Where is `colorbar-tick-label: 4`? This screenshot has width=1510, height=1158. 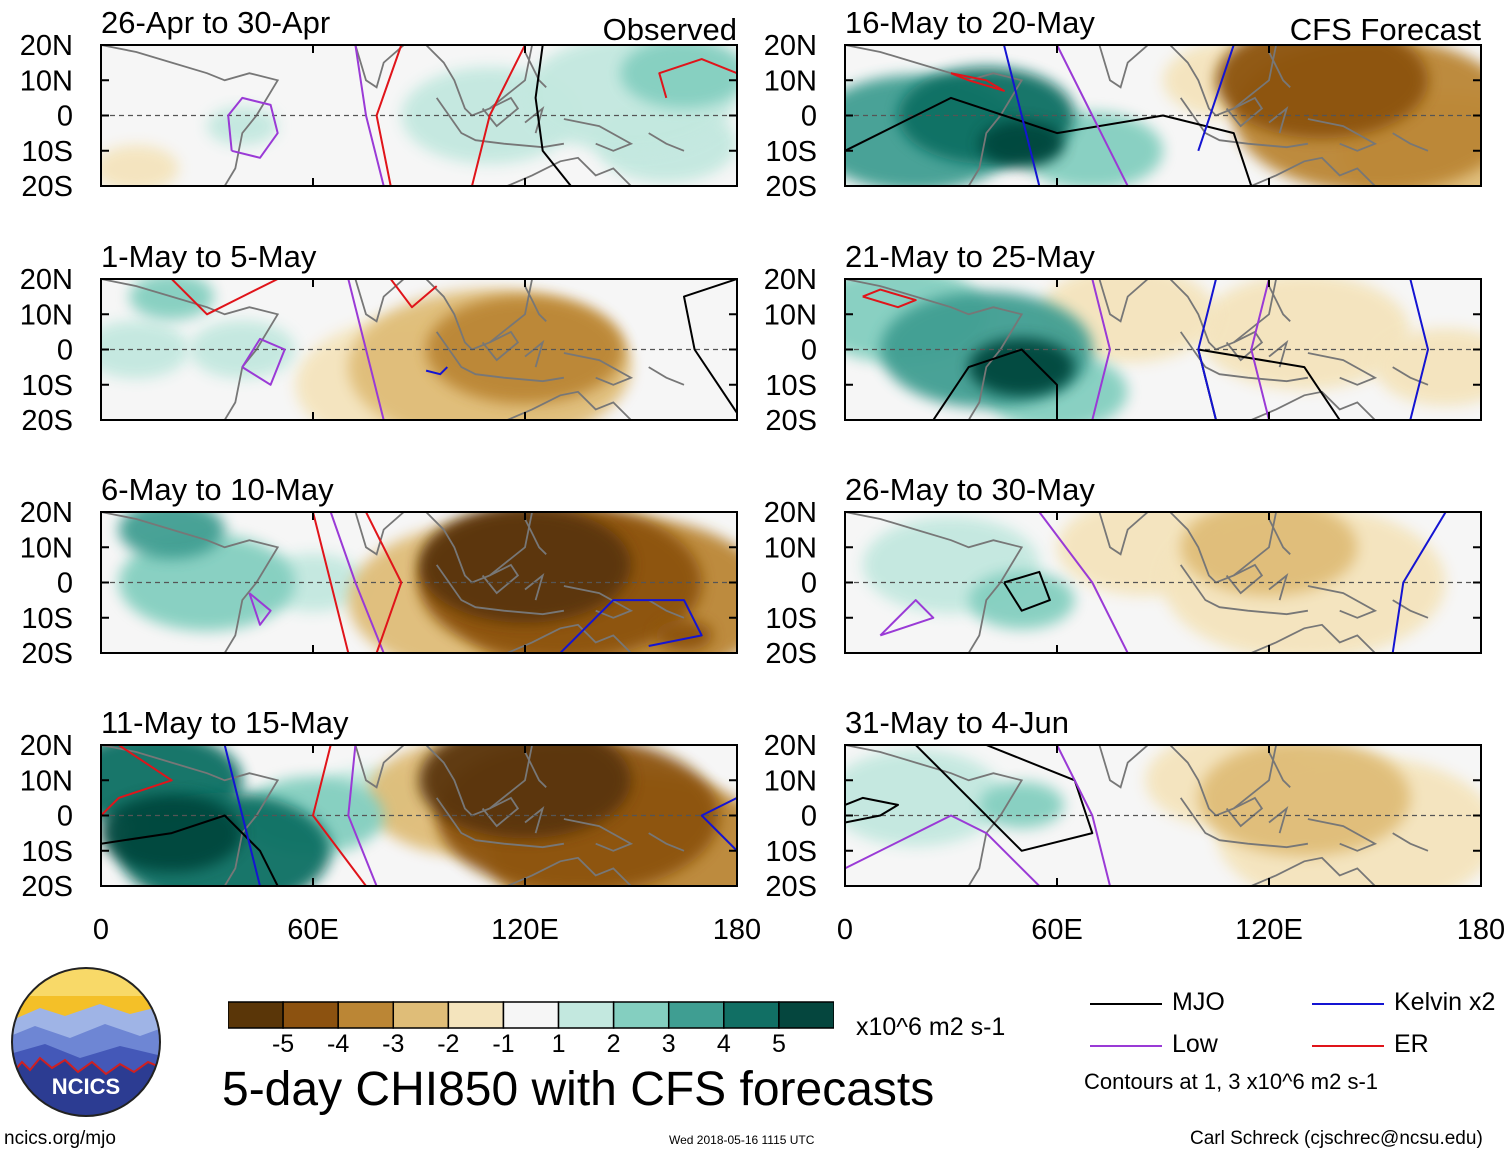 colorbar-tick-label: 4 is located at coordinates (723, 1044).